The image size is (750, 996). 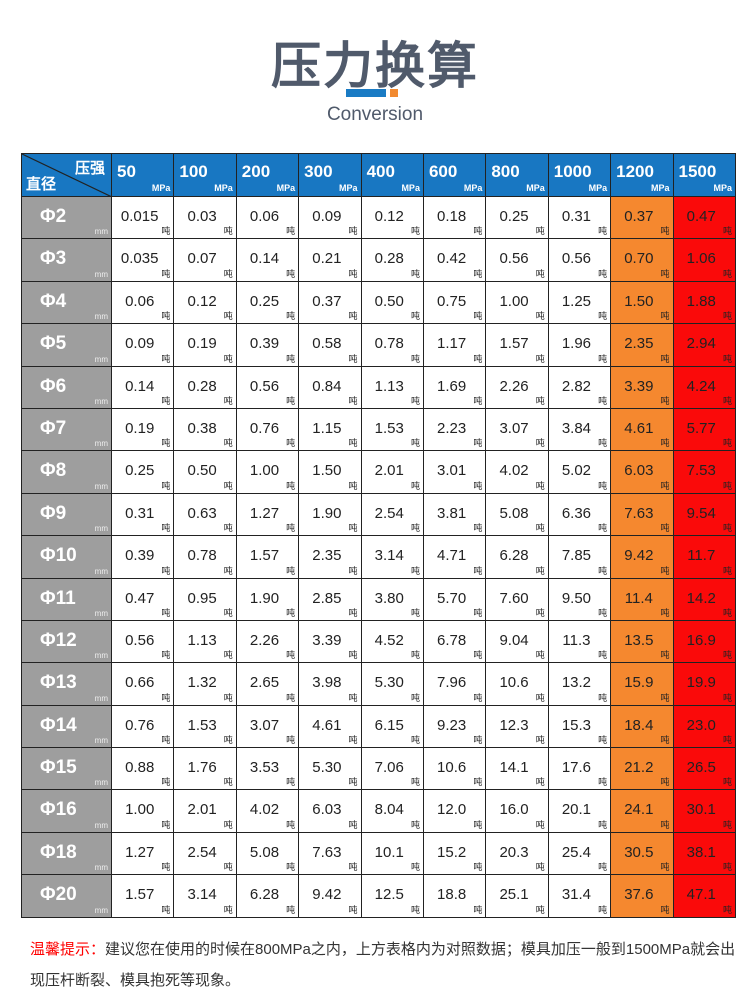 I want to click on tonnage-cell: 13.5 吨, so click(x=642, y=641).